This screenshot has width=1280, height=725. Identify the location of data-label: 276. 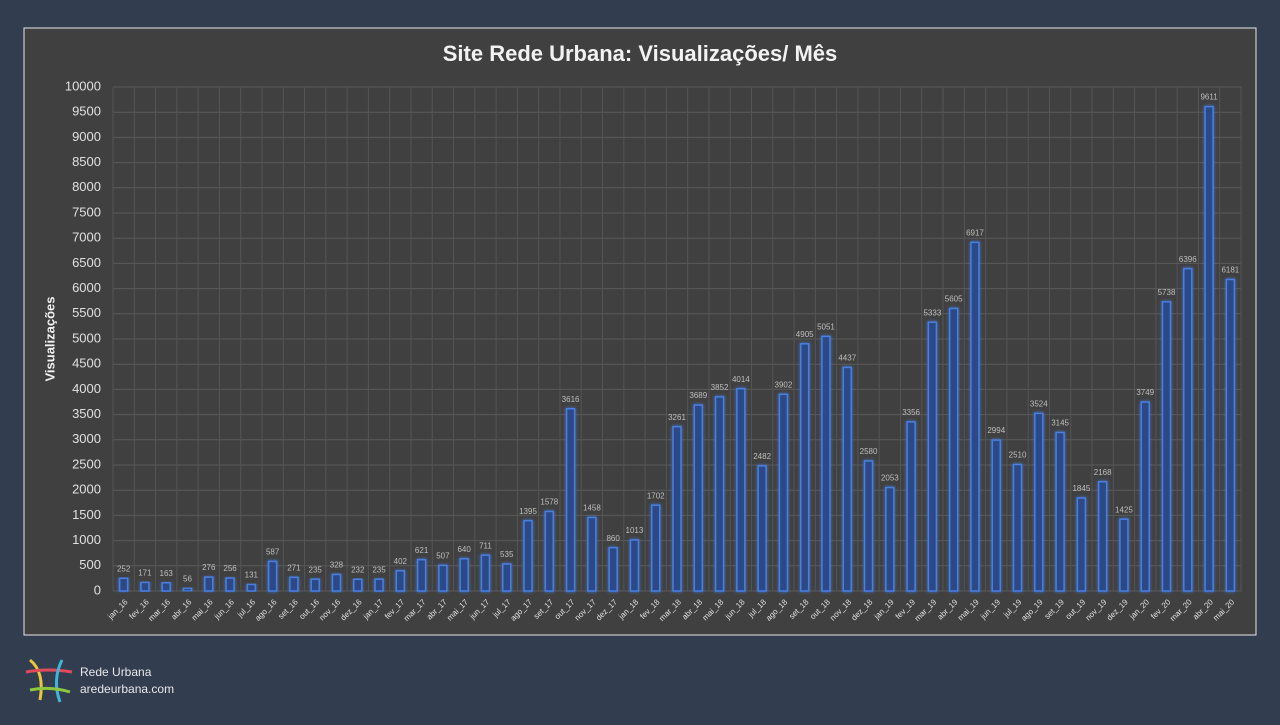
(209, 567).